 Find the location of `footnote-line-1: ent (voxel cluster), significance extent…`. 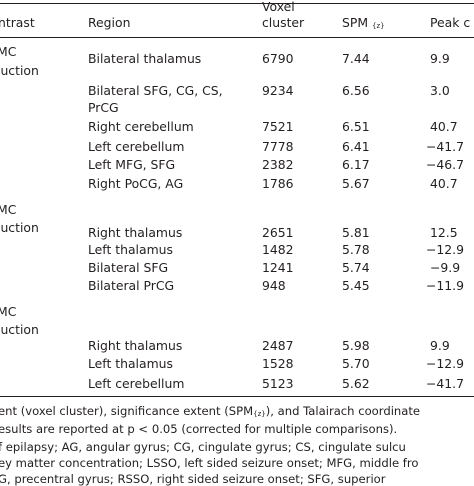

footnote-line-1: ent (voxel cluster), significance extent… is located at coordinates (210, 412).